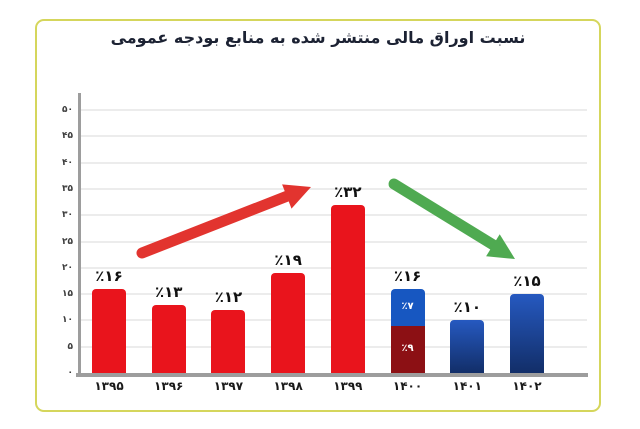  What do you see at coordinates (288, 386) in the screenshot?
I see `x-axis-year-label: ۱۳۹۸` at bounding box center [288, 386].